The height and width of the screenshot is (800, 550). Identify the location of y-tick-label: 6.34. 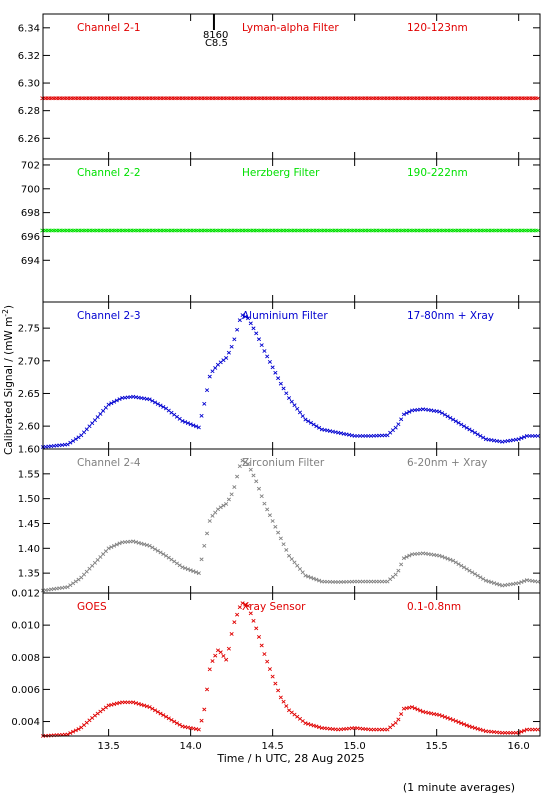
(29, 28).